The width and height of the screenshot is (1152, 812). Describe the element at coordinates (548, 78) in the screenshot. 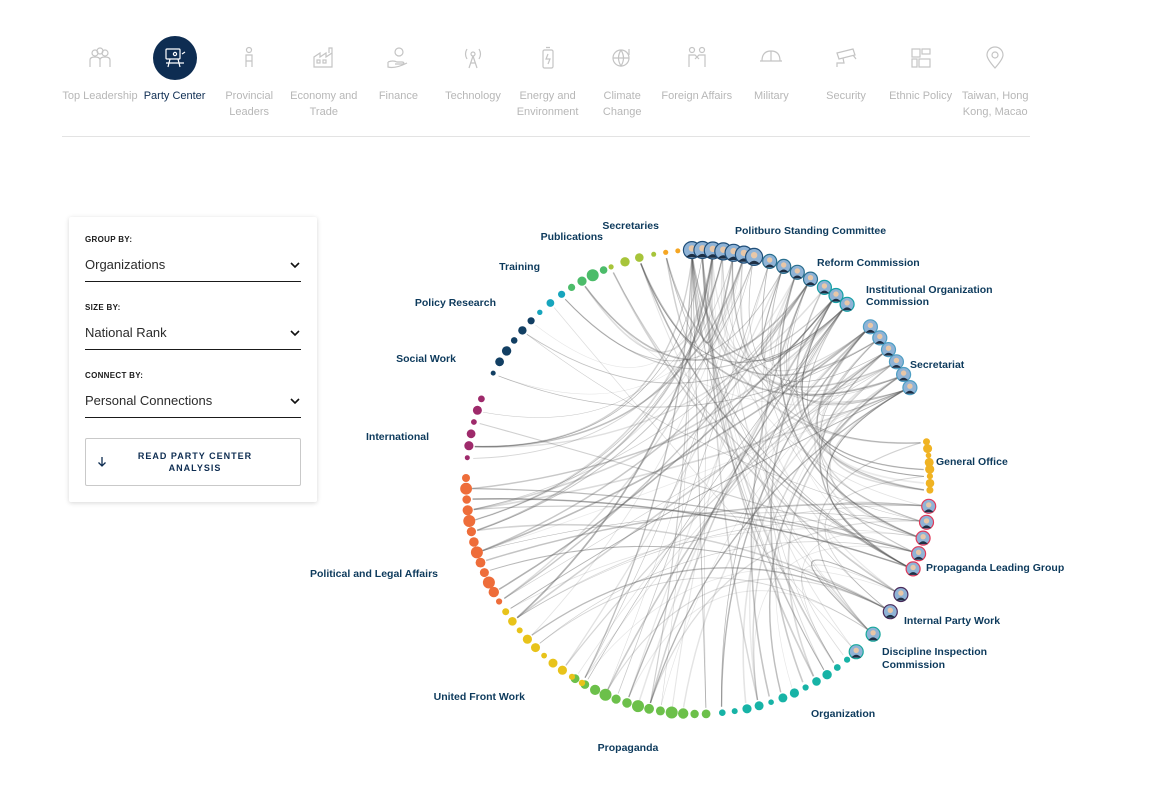

I see `nav-item-energy-environment: Energy and Environment` at that location.